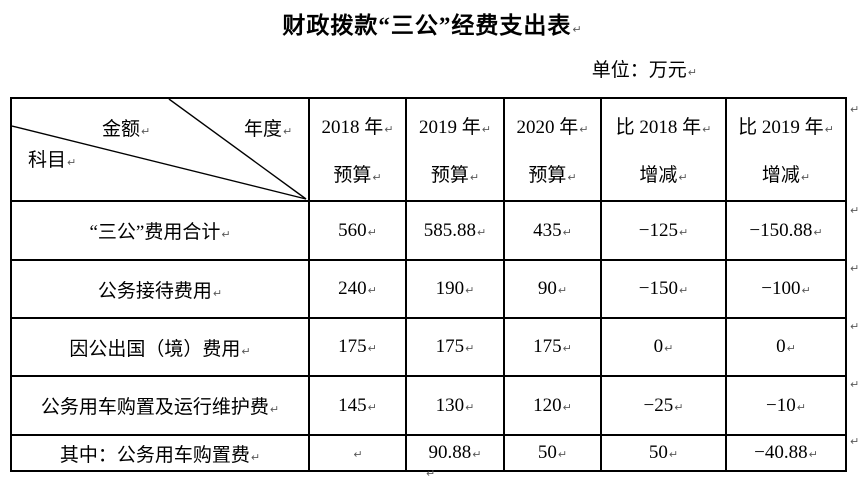 The width and height of the screenshot is (865, 482). I want to click on cell-value: −150.88, so click(786, 230).